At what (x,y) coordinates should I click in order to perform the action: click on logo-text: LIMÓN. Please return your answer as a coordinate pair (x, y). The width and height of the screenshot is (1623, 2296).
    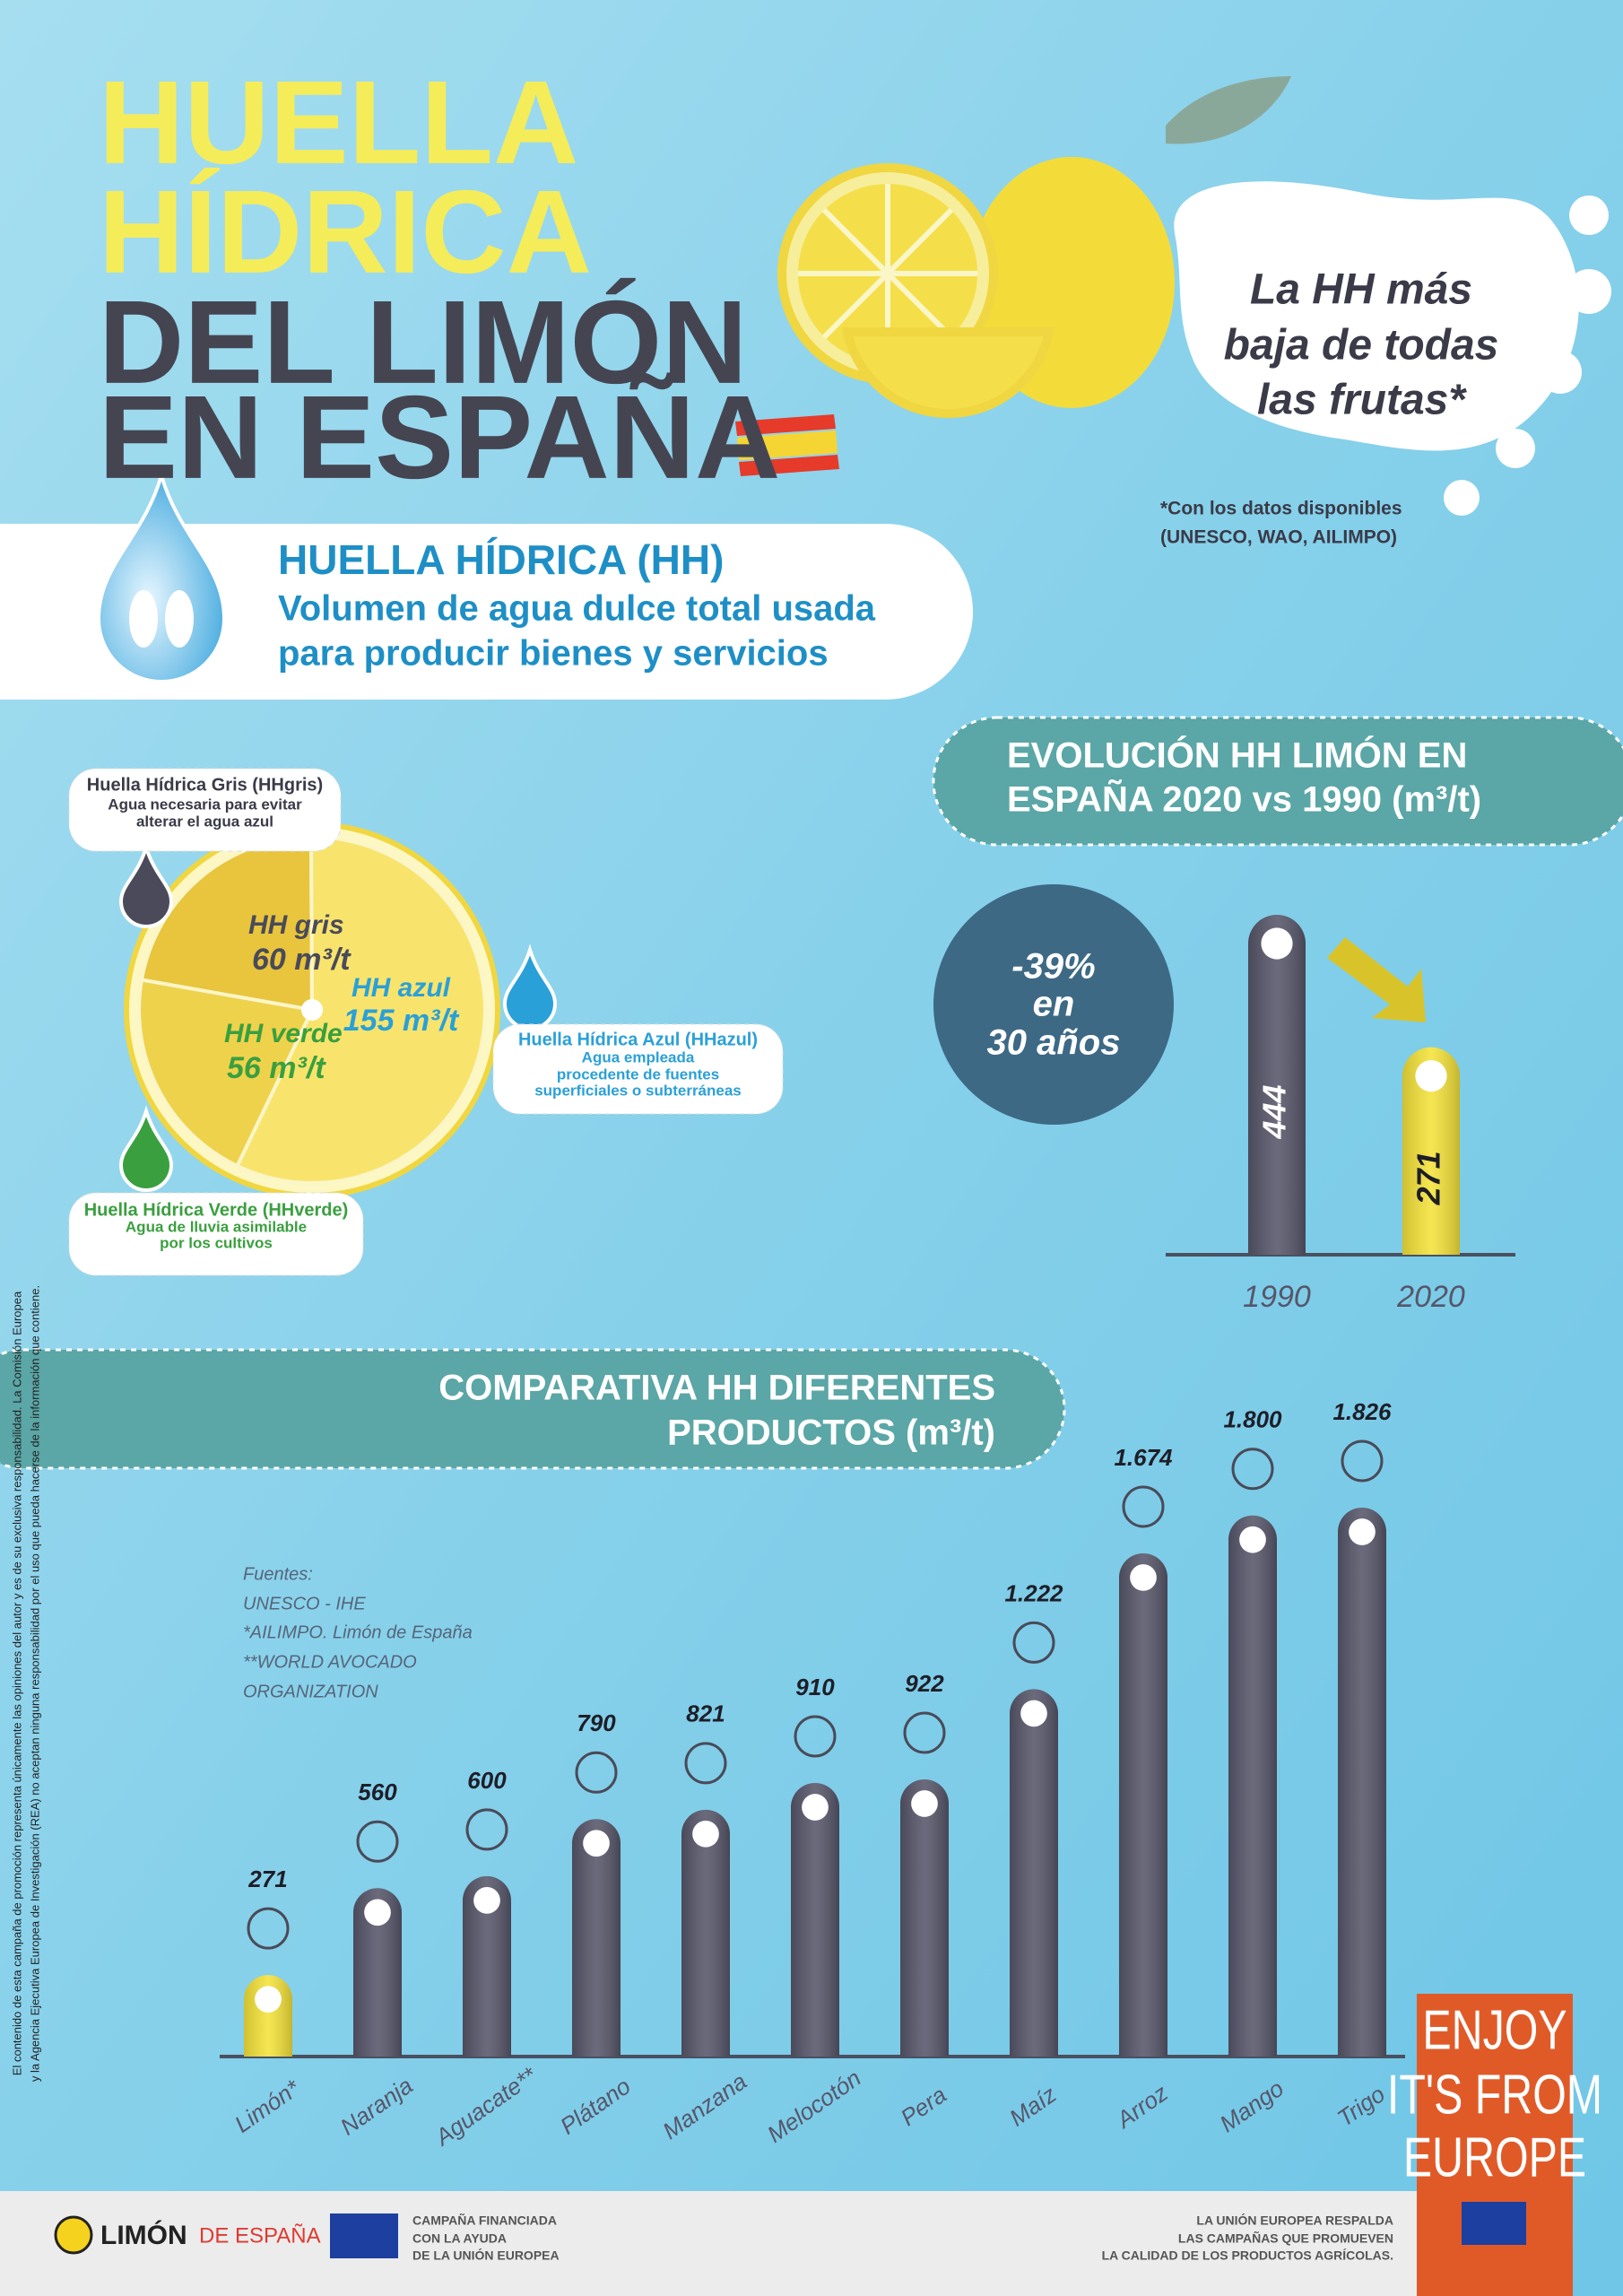
    Looking at the image, I should click on (143, 2235).